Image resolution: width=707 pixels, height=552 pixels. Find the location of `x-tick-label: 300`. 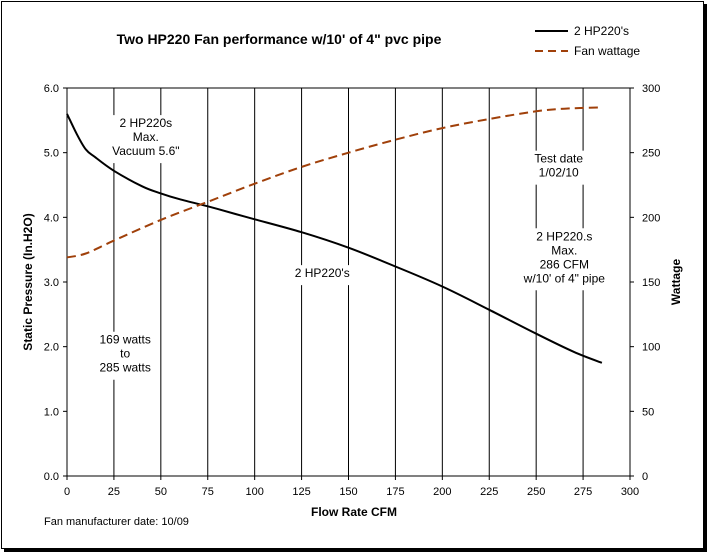

x-tick-label: 300 is located at coordinates (630, 492).